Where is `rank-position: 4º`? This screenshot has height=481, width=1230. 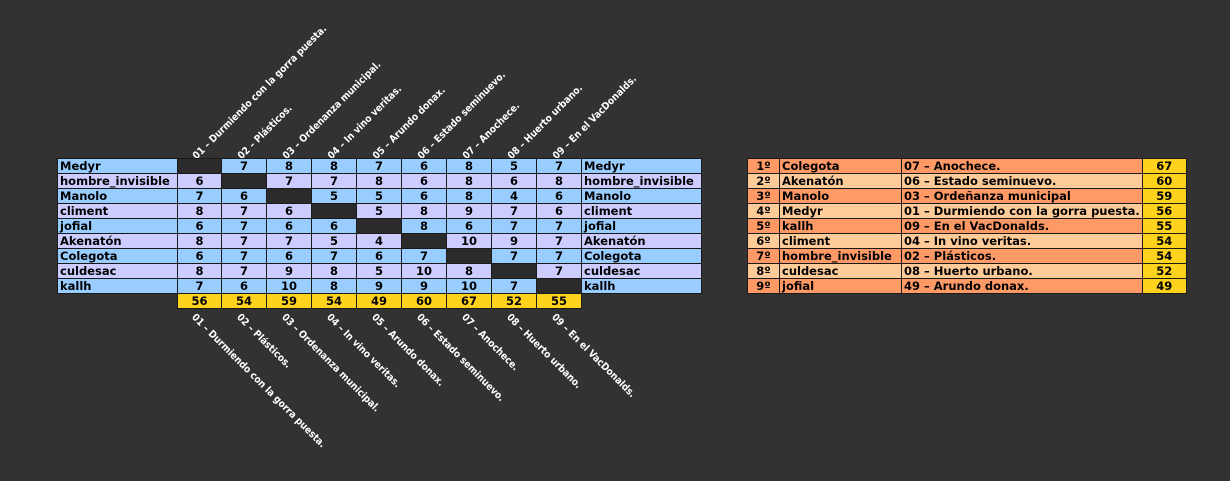
rank-position: 4º is located at coordinates (763, 211).